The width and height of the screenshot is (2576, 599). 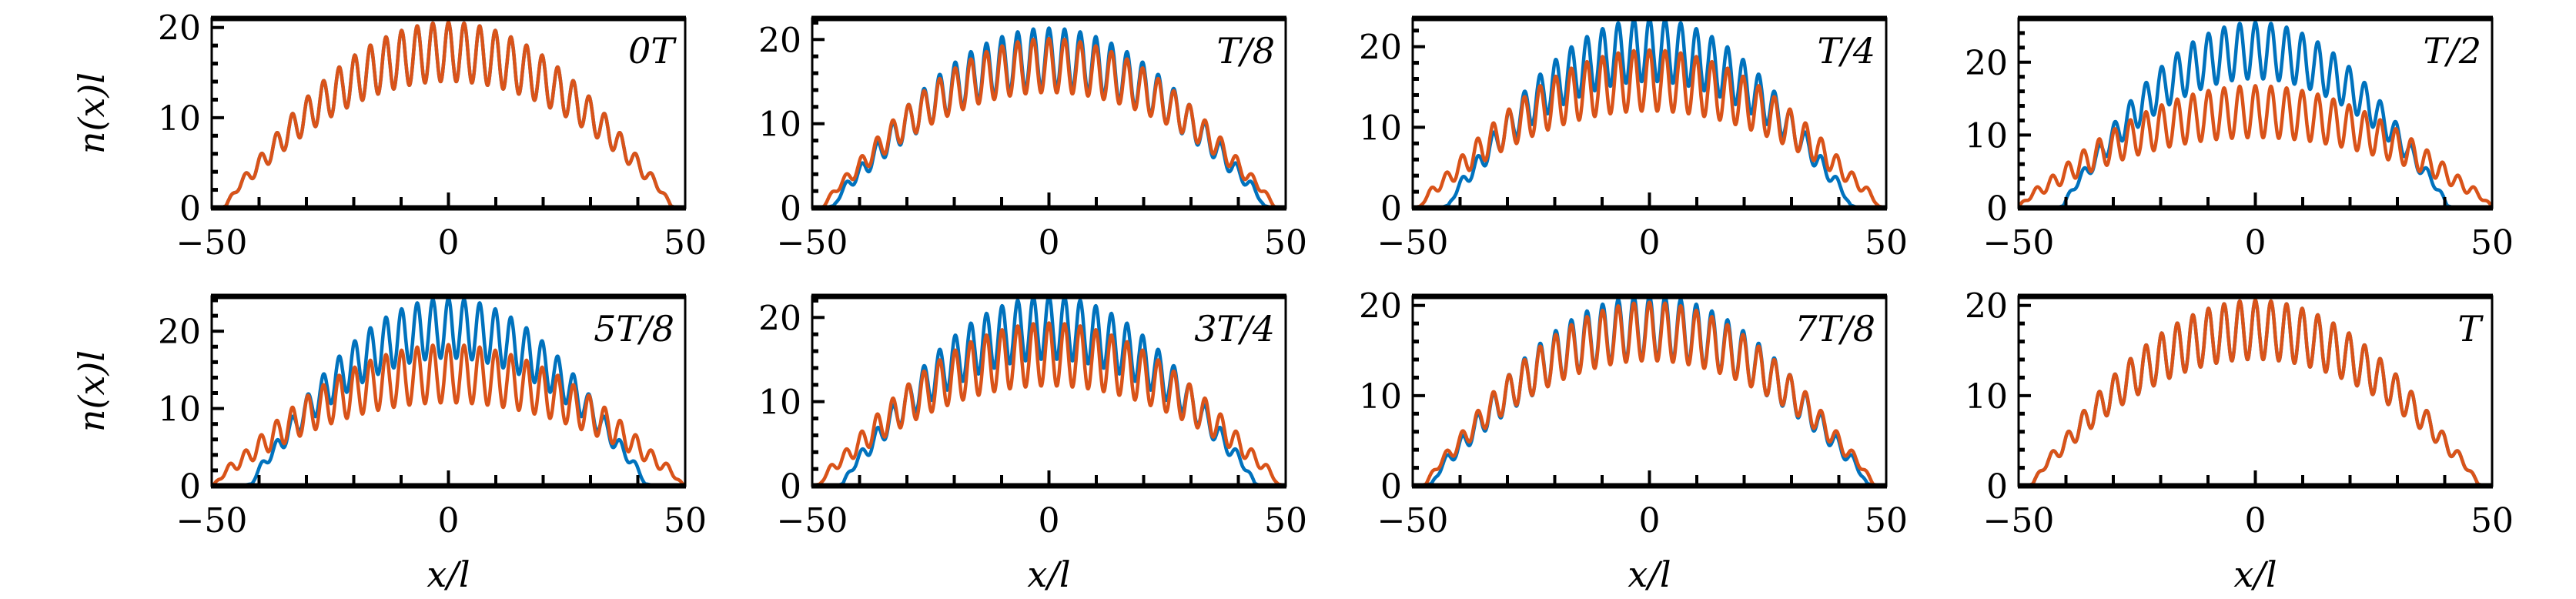 What do you see at coordinates (2471, 329) in the screenshot?
I see `panel-time-label: T` at bounding box center [2471, 329].